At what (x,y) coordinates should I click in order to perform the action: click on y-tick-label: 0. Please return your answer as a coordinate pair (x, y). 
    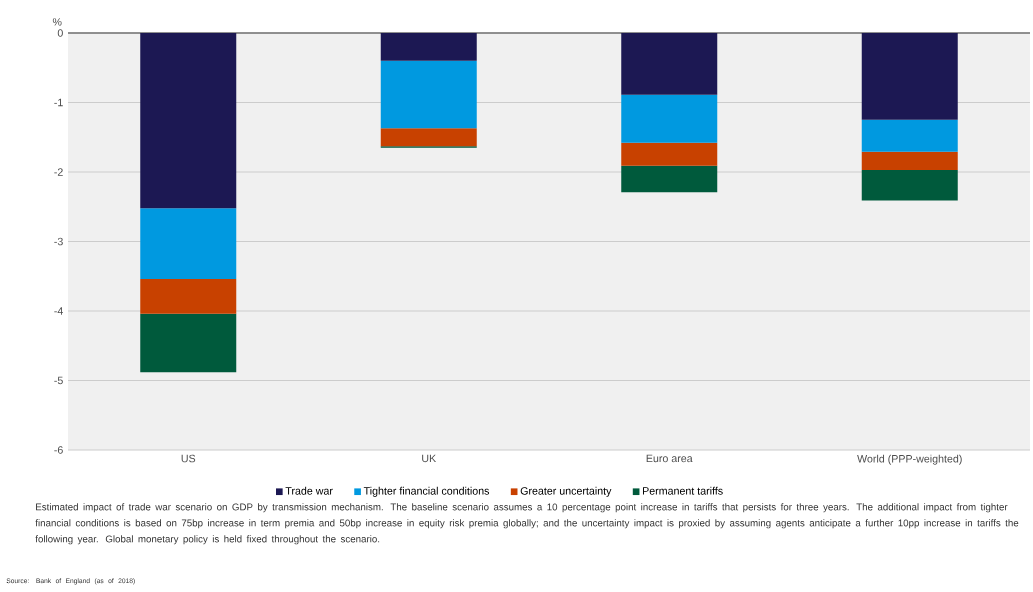
    Looking at the image, I should click on (60, 33).